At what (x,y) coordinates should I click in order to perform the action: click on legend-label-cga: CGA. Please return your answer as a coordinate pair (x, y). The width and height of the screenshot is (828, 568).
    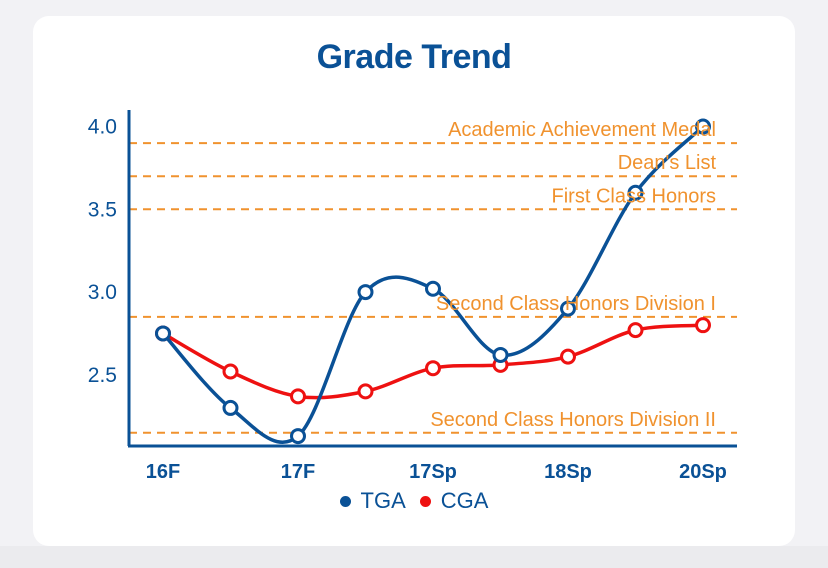
    Looking at the image, I should click on (464, 500).